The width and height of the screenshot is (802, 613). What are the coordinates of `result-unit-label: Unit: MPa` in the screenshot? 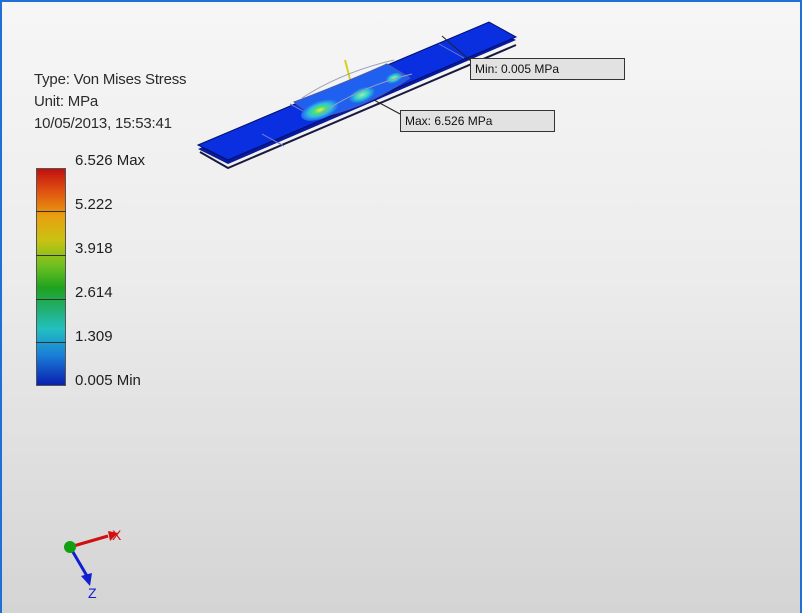 It's located at (66, 101).